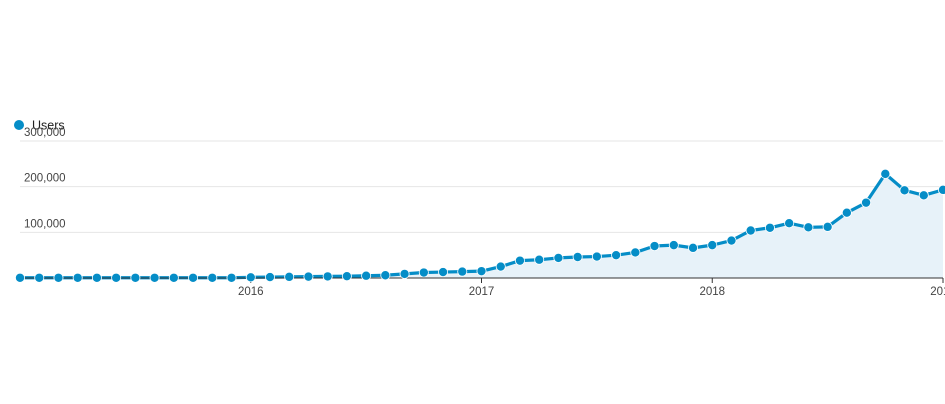 The height and width of the screenshot is (404, 945). What do you see at coordinates (712, 292) in the screenshot?
I see `x-tick-label: 2018` at bounding box center [712, 292].